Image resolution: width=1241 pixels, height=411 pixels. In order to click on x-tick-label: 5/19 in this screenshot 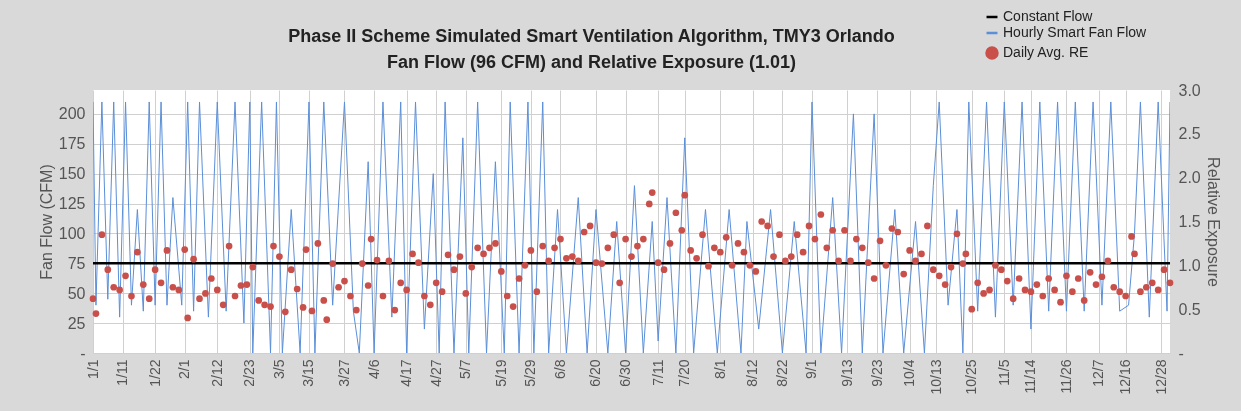, I will do `click(500, 373)`.